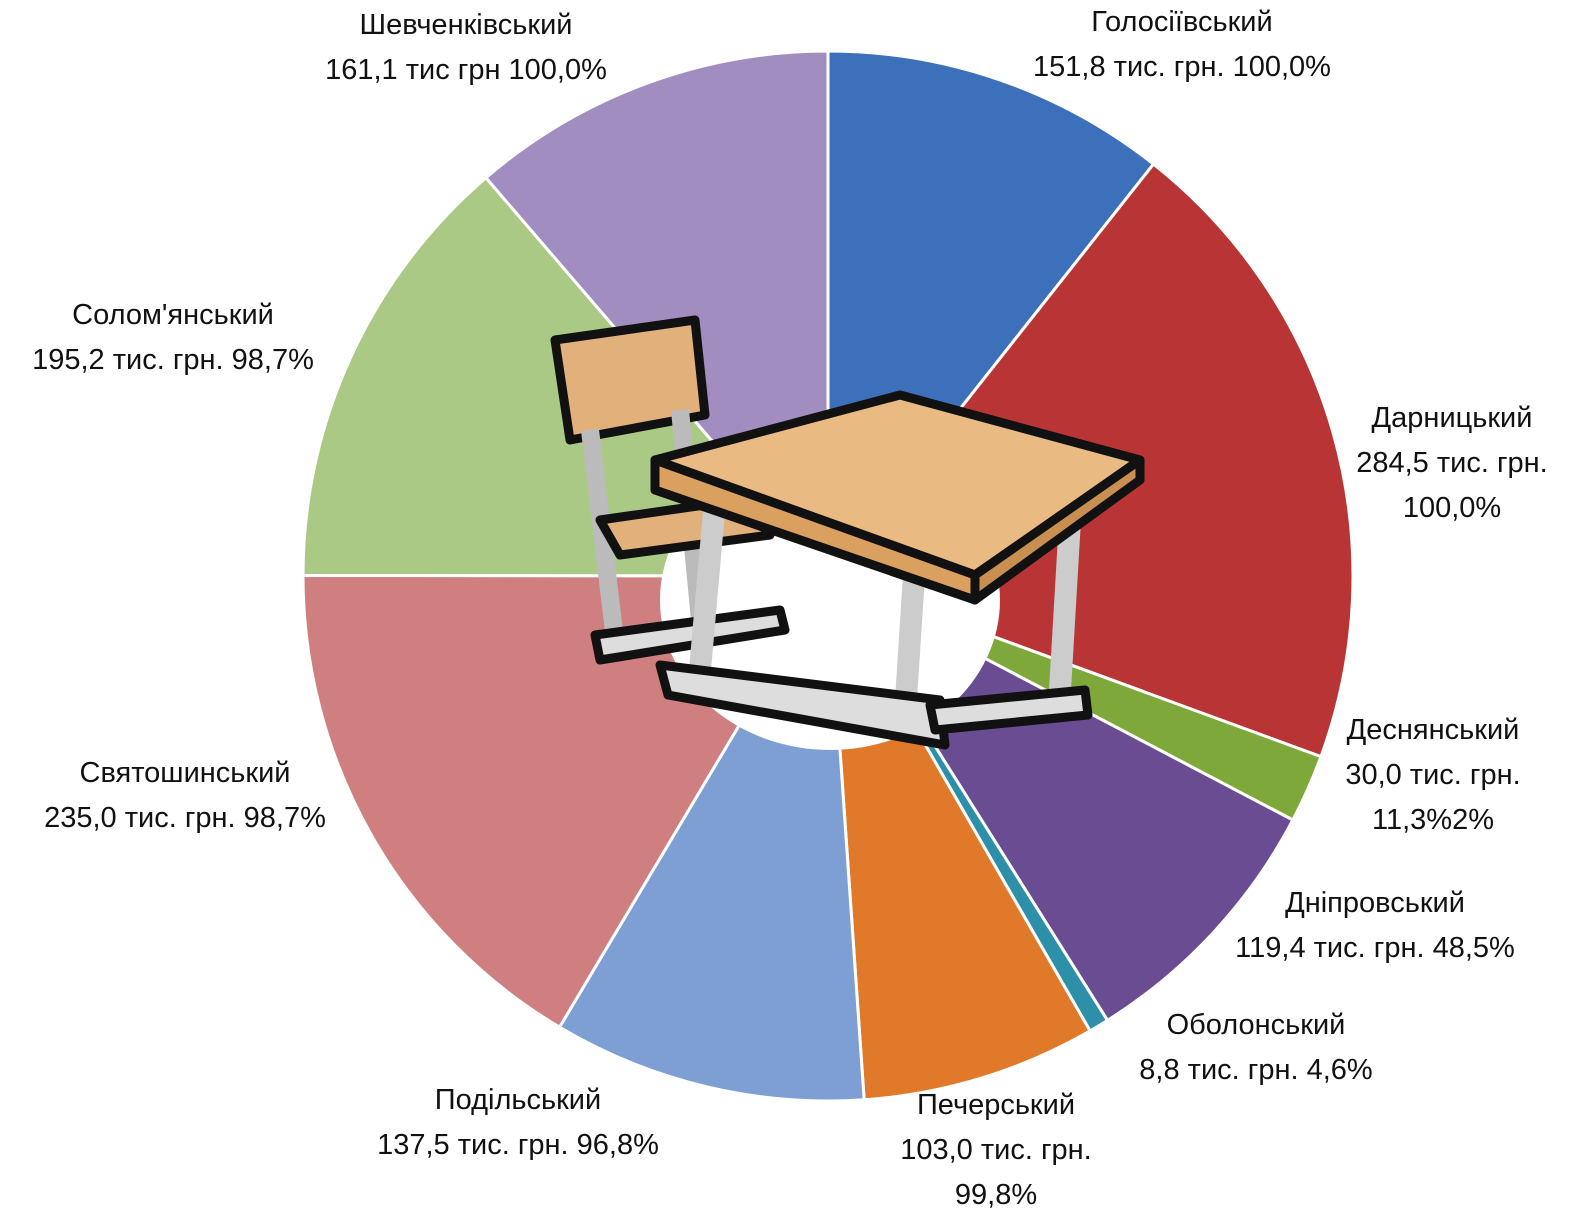 Image resolution: width=1592 pixels, height=1226 pixels. What do you see at coordinates (173, 338) in the screenshot?
I see `slice-label: Солом'янський 195,2 тис. грн. 98,7%` at bounding box center [173, 338].